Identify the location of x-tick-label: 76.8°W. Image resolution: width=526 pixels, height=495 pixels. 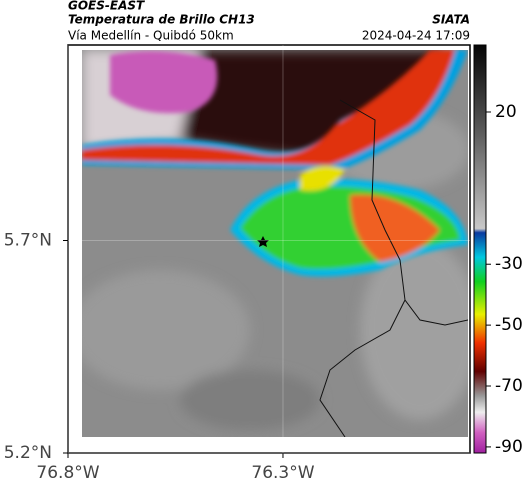
(67, 473).